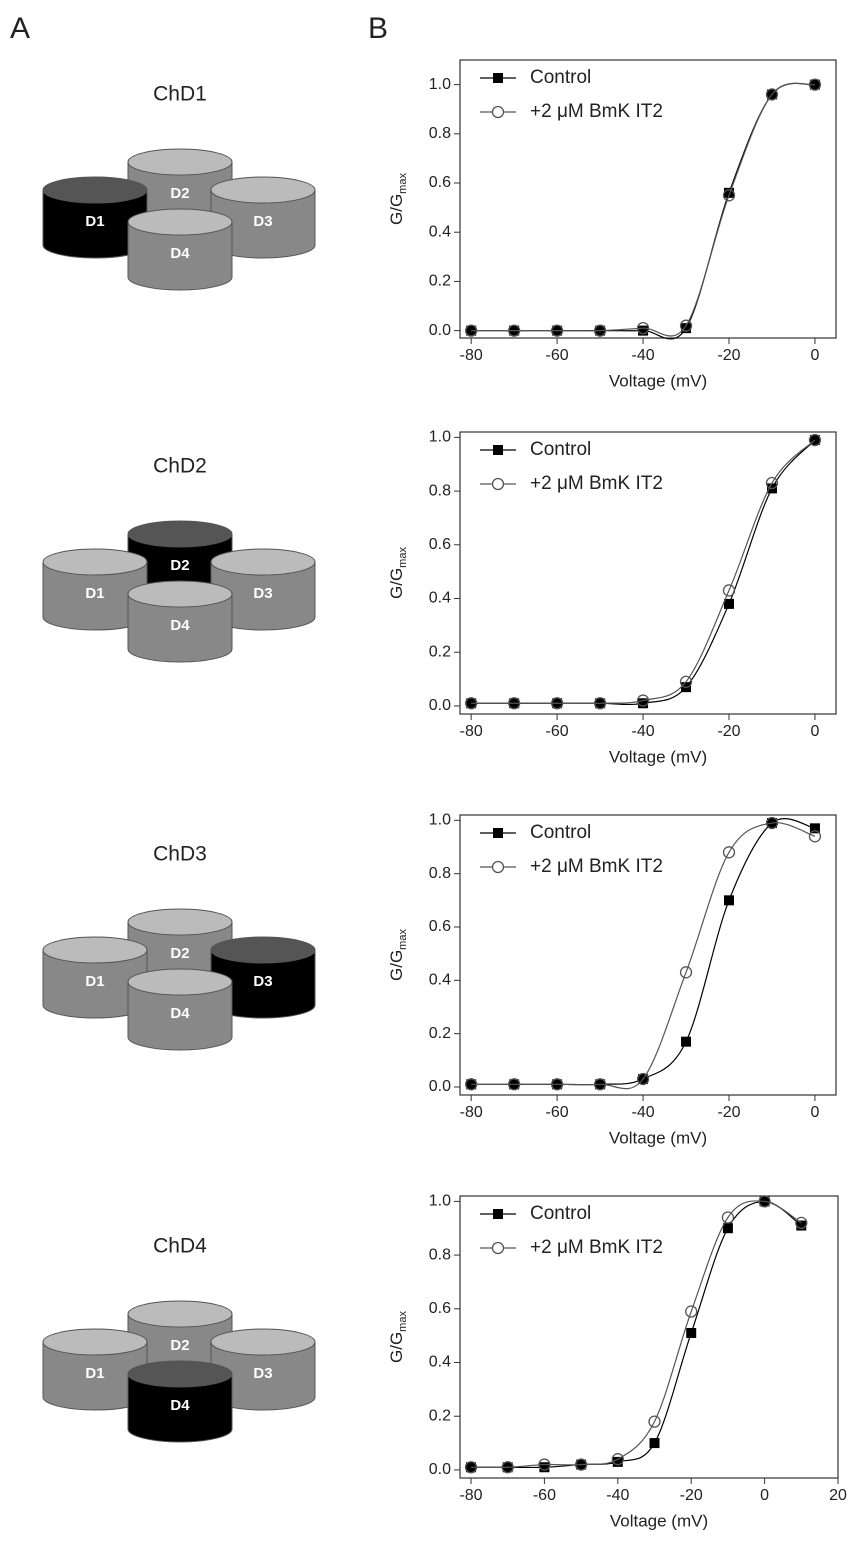 The image size is (852, 1548). I want to click on plot-frame, so click(648, 199).